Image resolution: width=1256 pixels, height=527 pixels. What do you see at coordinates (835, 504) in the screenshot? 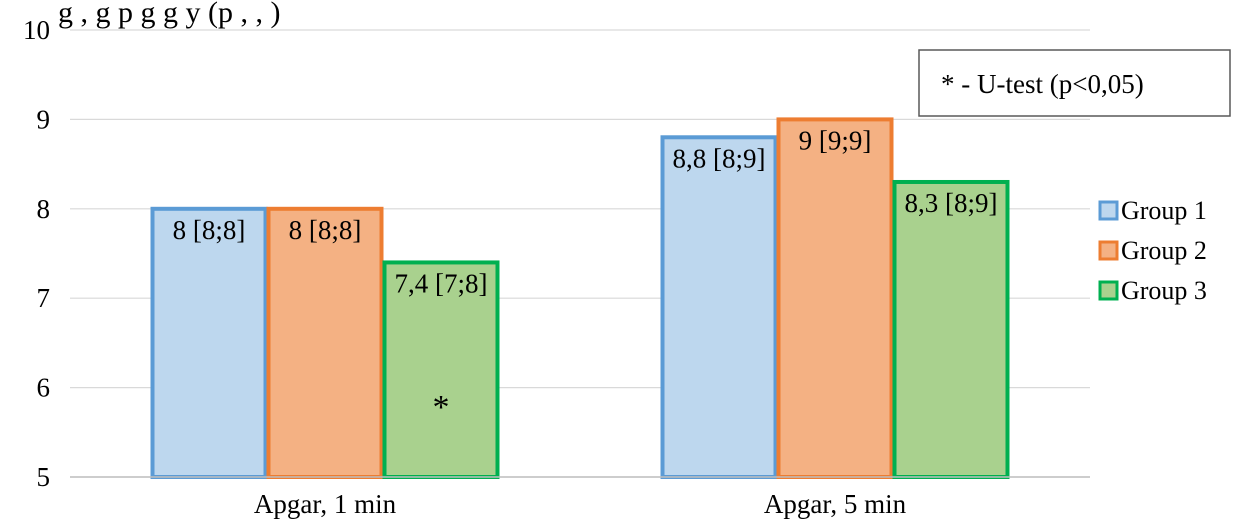
I see `x-tick-label: Apgar, 5 min` at bounding box center [835, 504].